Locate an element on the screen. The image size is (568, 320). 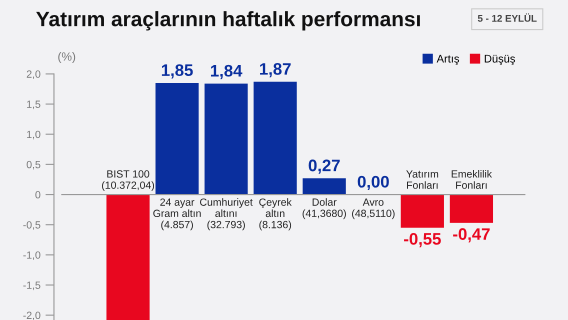
data-label: 0,00 is located at coordinates (373, 183).